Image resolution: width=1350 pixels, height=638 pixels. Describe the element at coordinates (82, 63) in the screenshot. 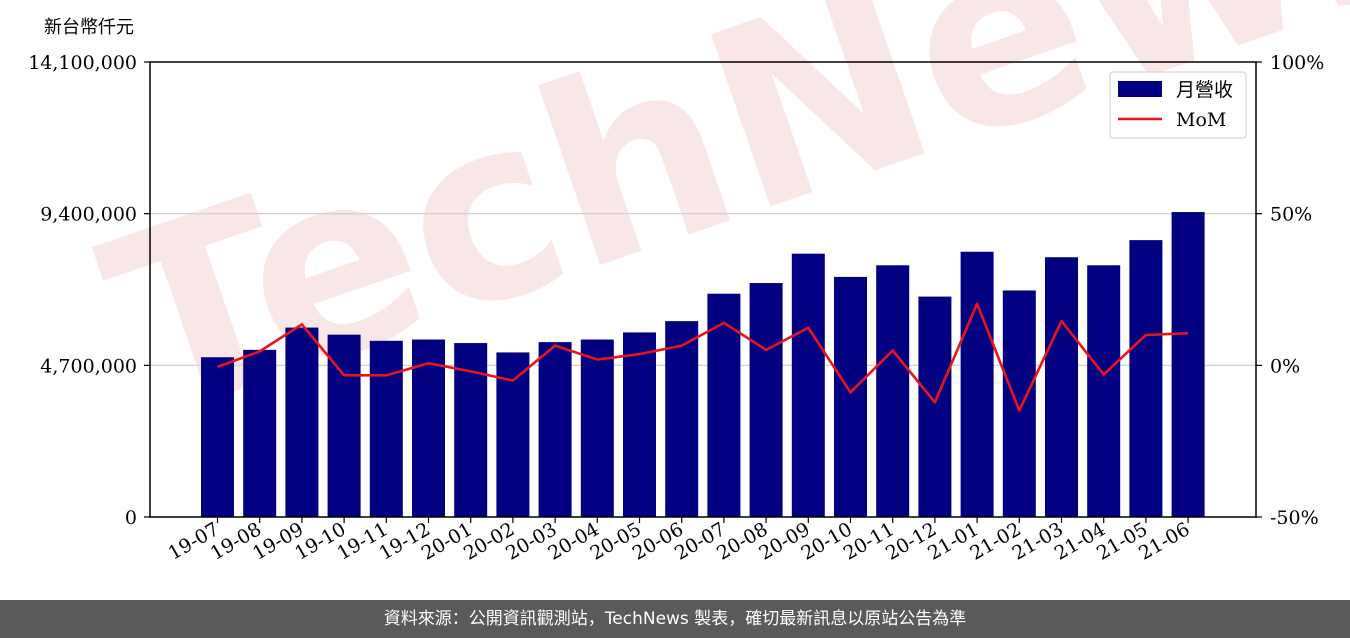

I see `y-left-tick-label: 14,100,000` at that location.